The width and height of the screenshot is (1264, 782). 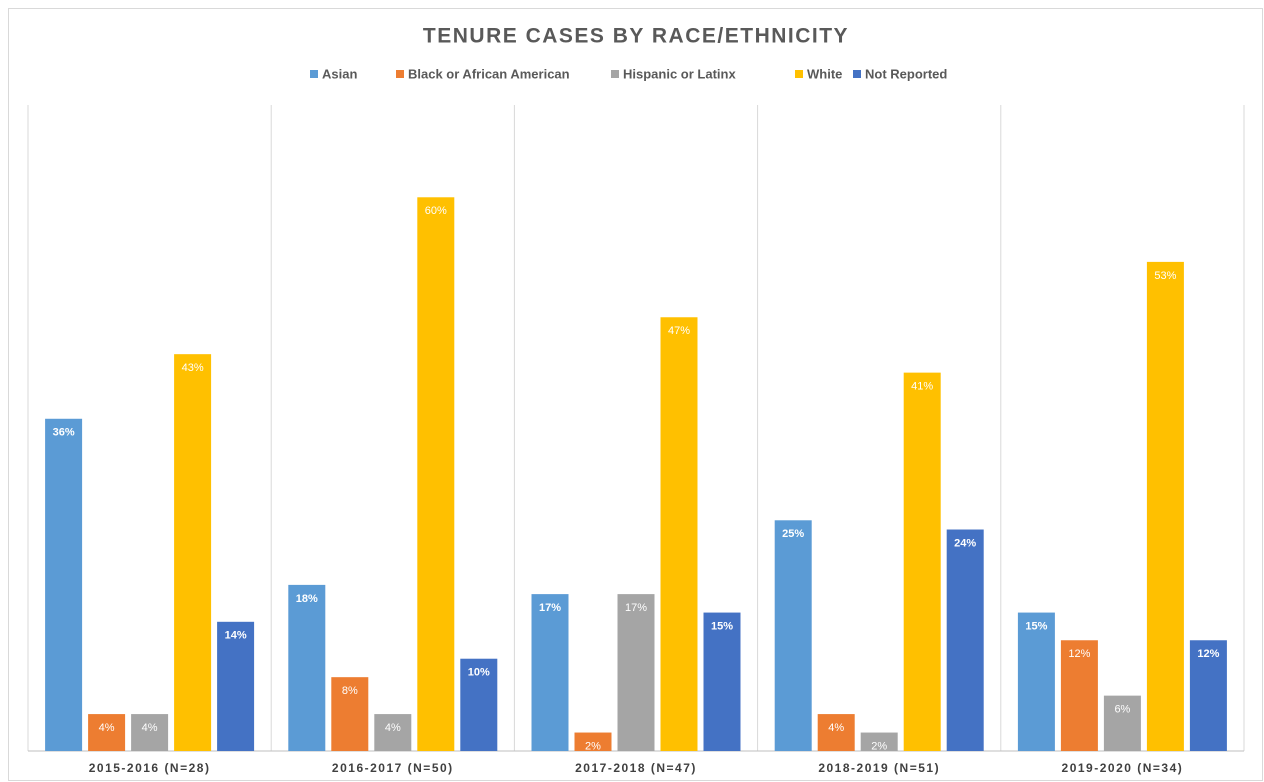 What do you see at coordinates (339, 73) in the screenshot?
I see `legend-label: Asian` at bounding box center [339, 73].